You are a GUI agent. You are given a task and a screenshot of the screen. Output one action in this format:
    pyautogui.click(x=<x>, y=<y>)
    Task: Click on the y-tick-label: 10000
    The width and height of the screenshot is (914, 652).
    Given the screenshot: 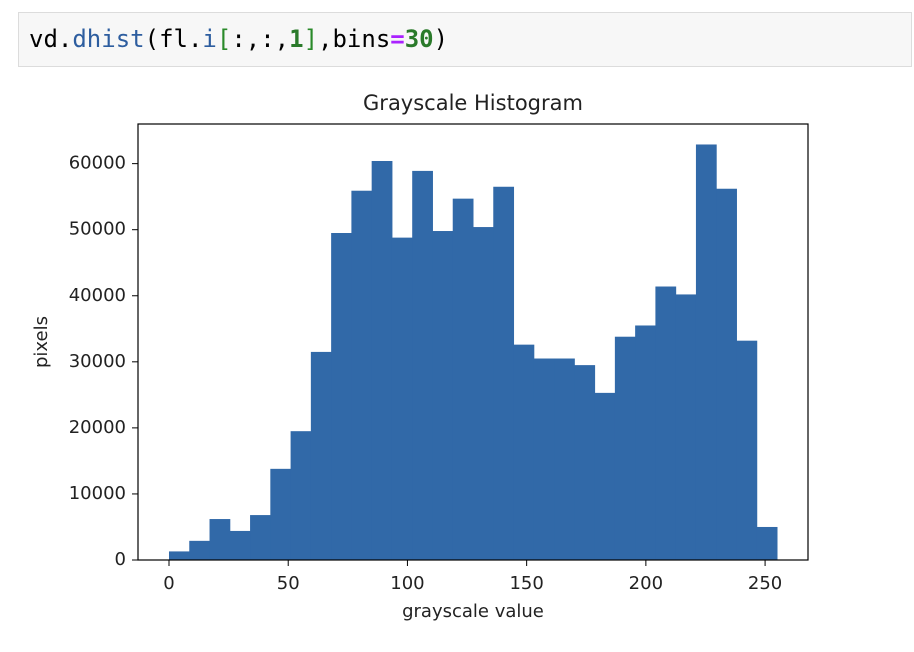 What is the action you would take?
    pyautogui.click(x=97, y=493)
    